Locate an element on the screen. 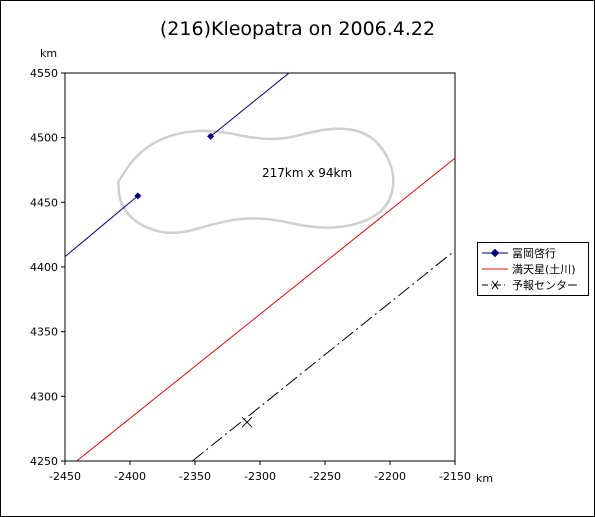 Image resolution: width=595 pixels, height=517 pixels. y-tick-label-1: 4250 is located at coordinates (44, 461).